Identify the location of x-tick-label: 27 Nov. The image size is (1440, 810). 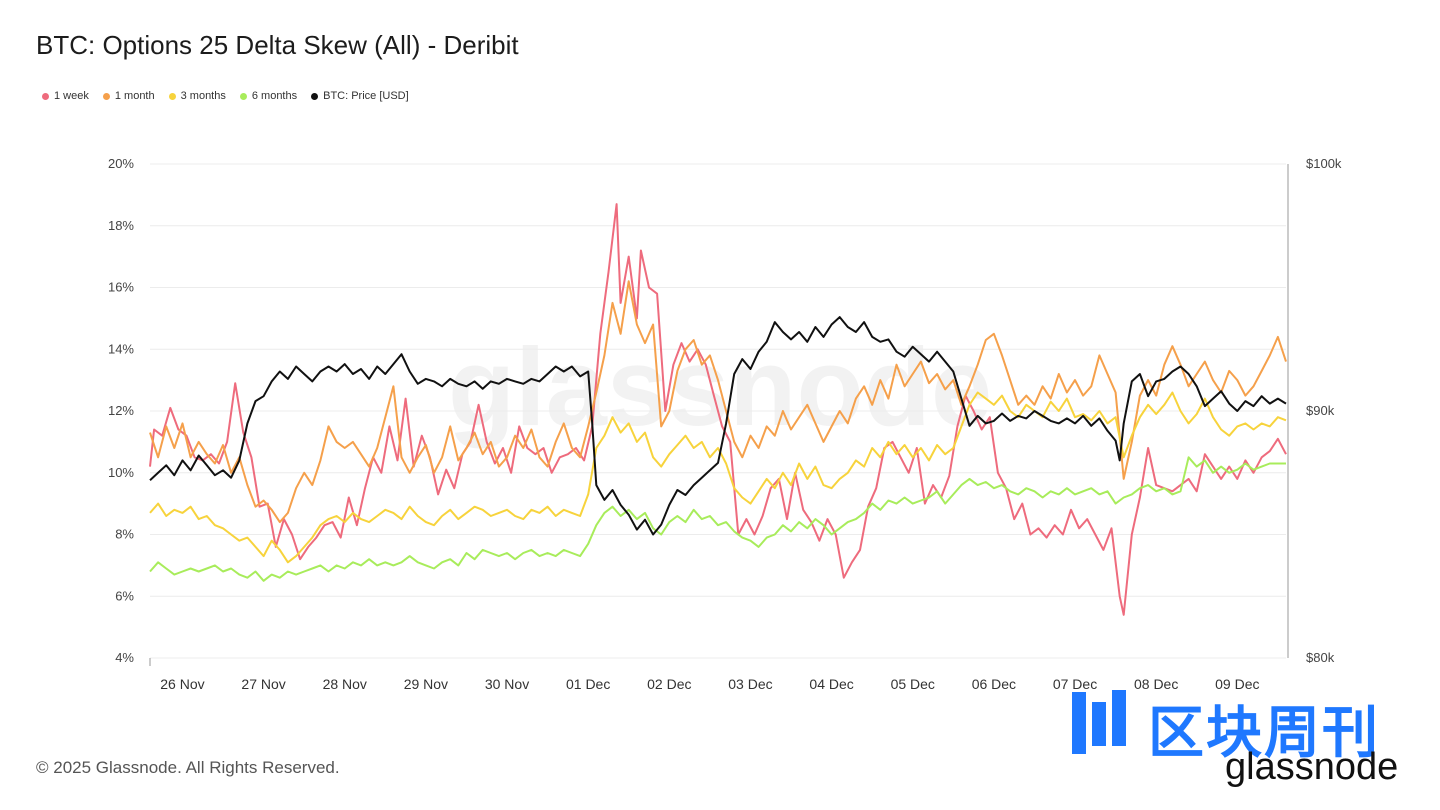
(263, 684).